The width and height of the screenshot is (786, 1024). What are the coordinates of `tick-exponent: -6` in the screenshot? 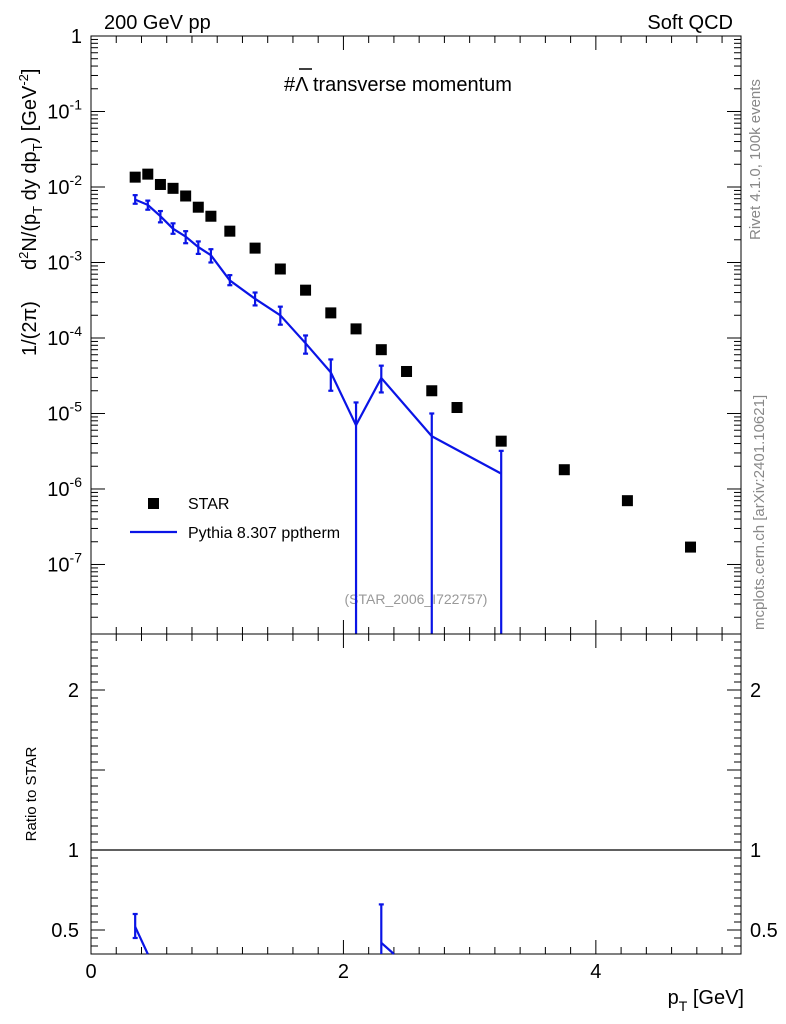 It's located at (76, 482).